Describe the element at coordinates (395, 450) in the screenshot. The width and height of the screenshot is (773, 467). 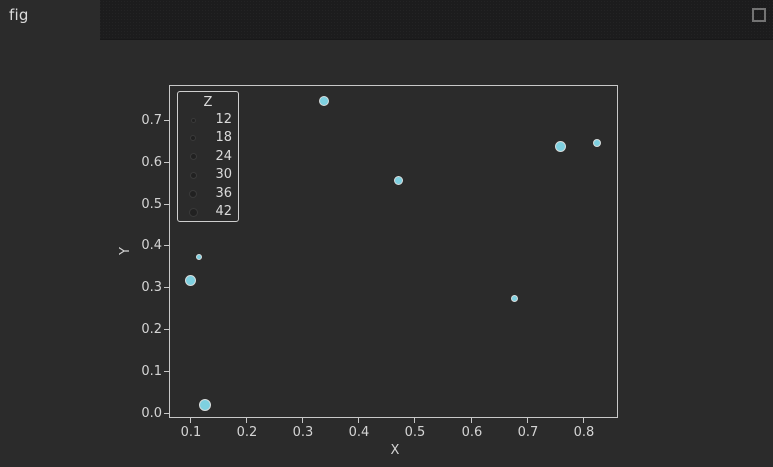
I see `x-axis-label: X` at that location.